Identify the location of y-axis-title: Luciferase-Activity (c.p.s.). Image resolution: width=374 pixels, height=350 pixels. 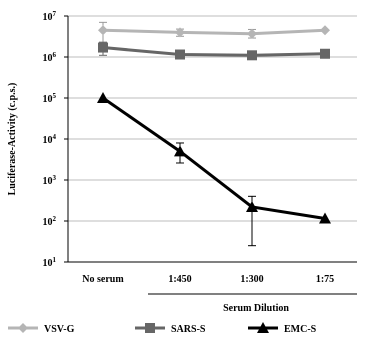
(12, 139).